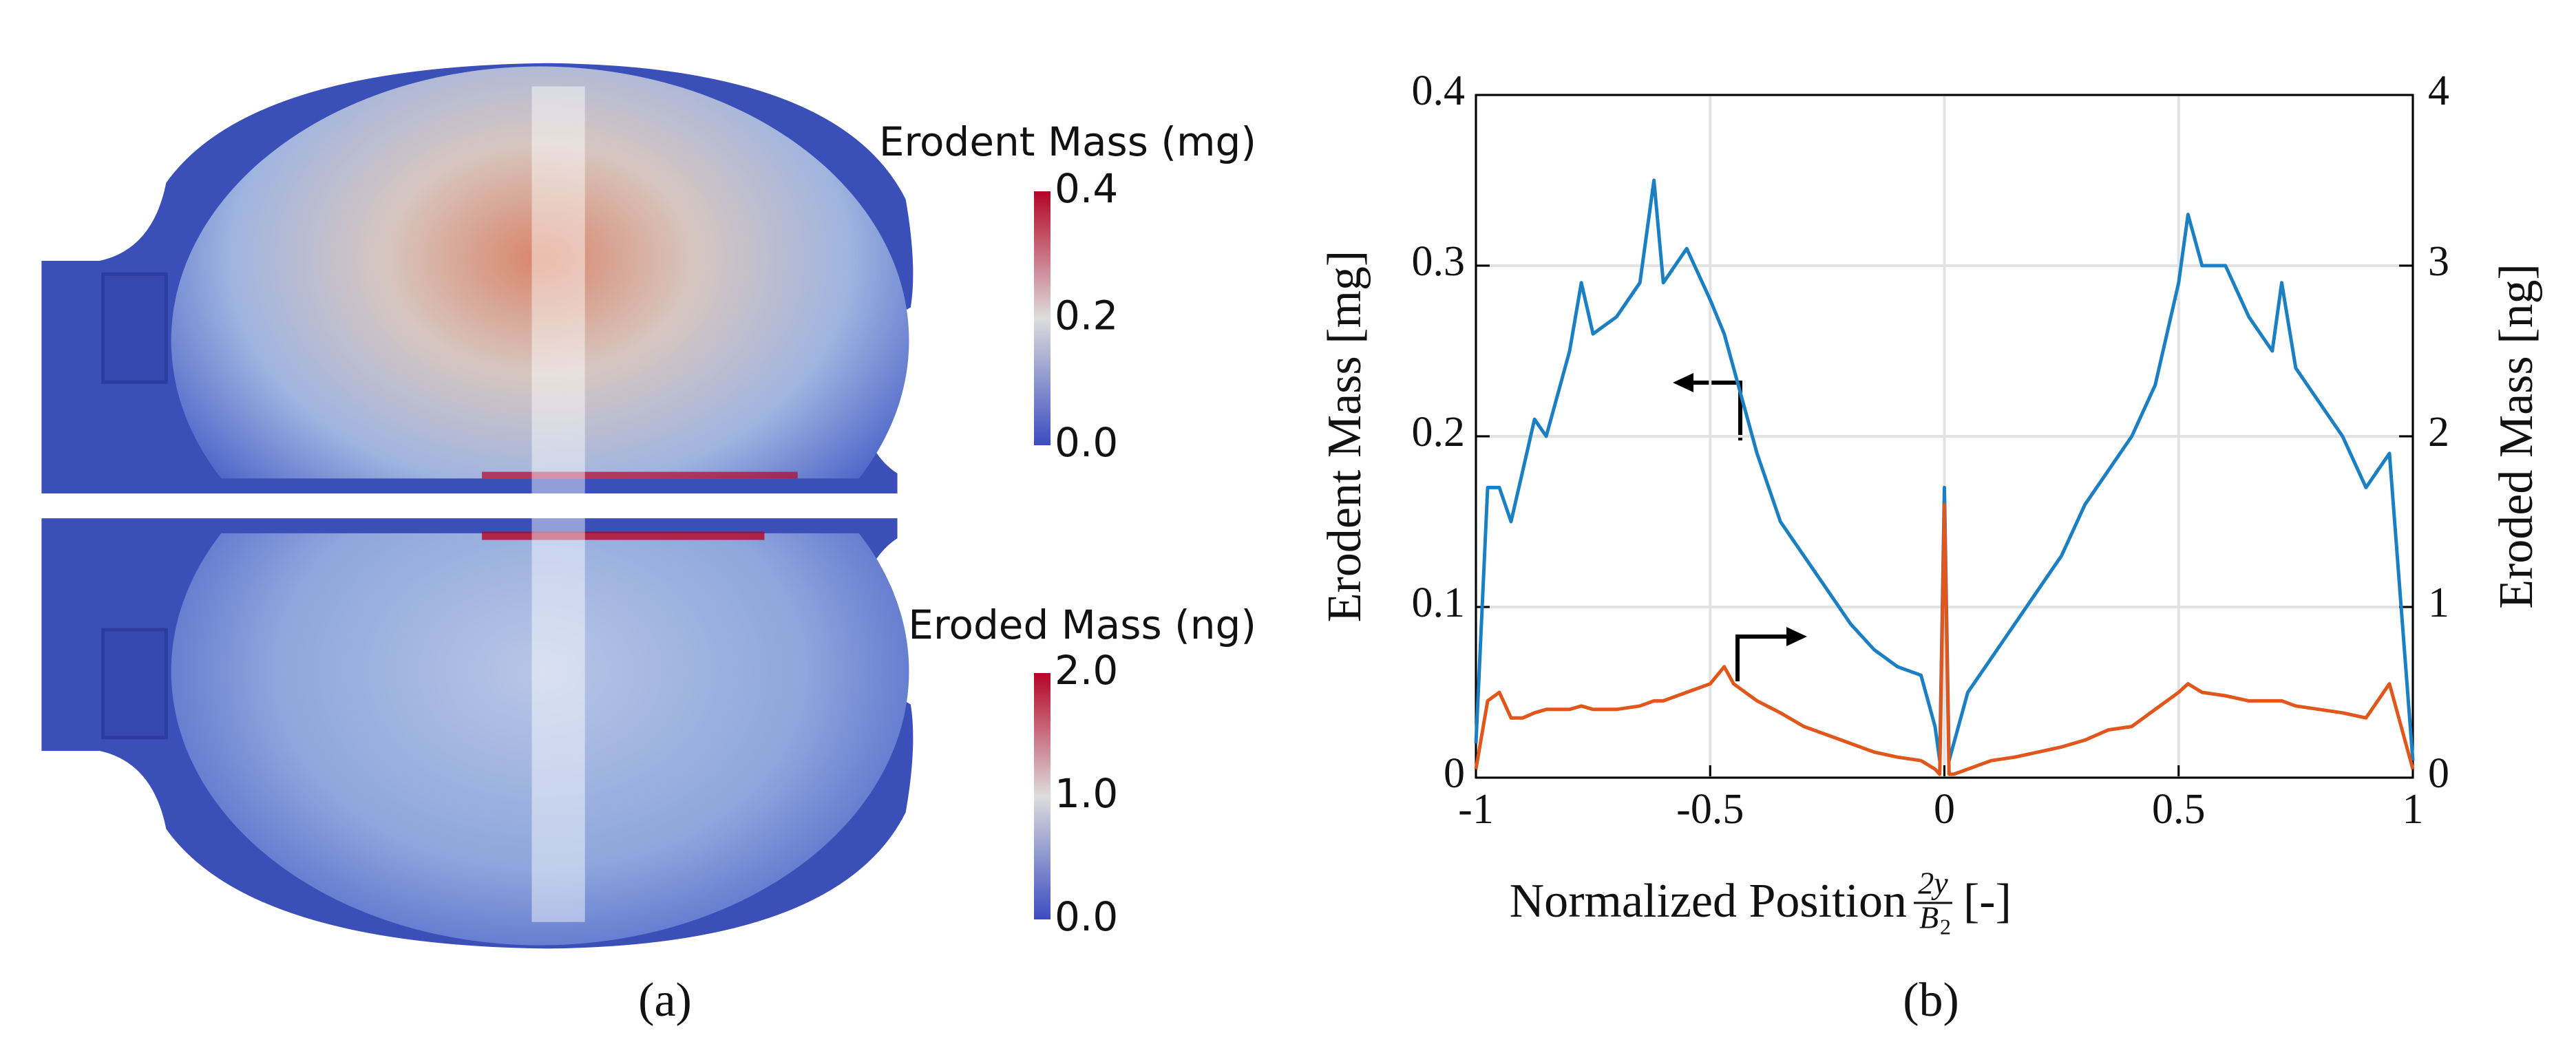  Describe the element at coordinates (2517, 436) in the screenshot. I see `y2-axis-label: Eroded Mass [ng]` at that location.